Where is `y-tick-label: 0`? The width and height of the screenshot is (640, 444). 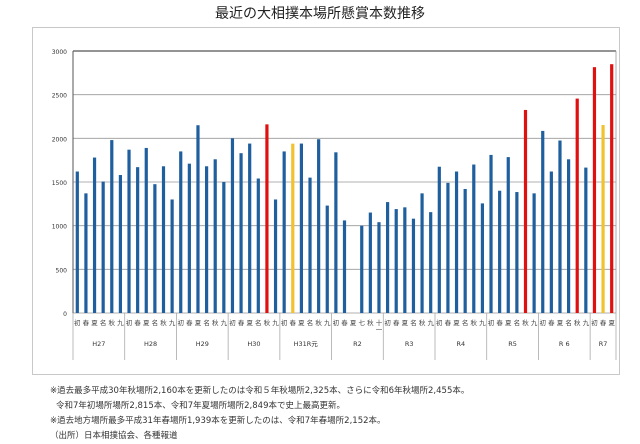
y-tick-label: 0 is located at coordinates (65, 314).